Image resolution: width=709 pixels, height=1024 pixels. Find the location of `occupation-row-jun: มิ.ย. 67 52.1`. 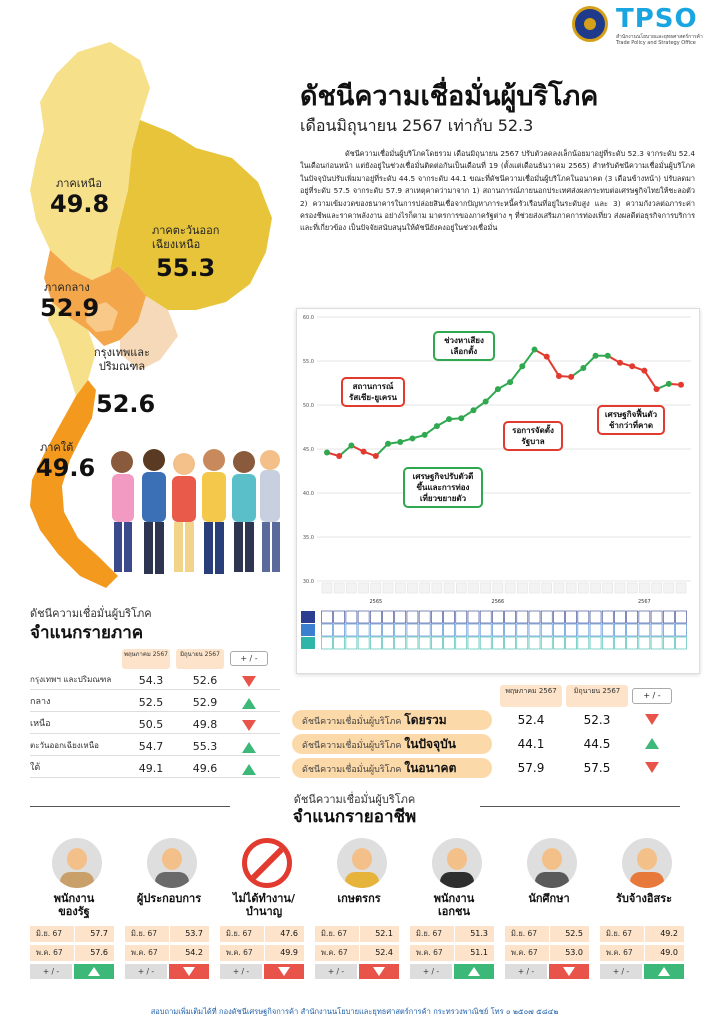

occupation-row-jun: มิ.ย. 67 52.1 is located at coordinates (357, 934).